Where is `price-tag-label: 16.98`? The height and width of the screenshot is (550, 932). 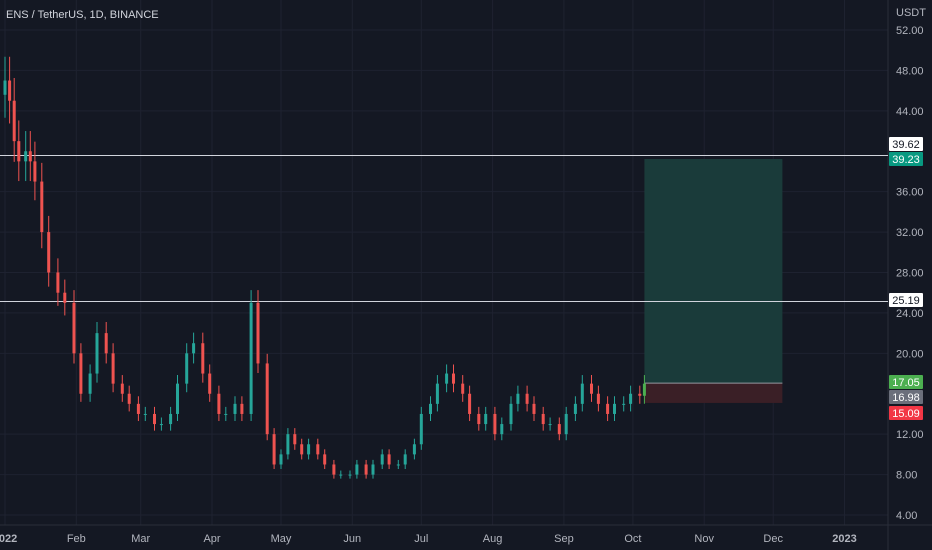 price-tag-label: 16.98 is located at coordinates (906, 398).